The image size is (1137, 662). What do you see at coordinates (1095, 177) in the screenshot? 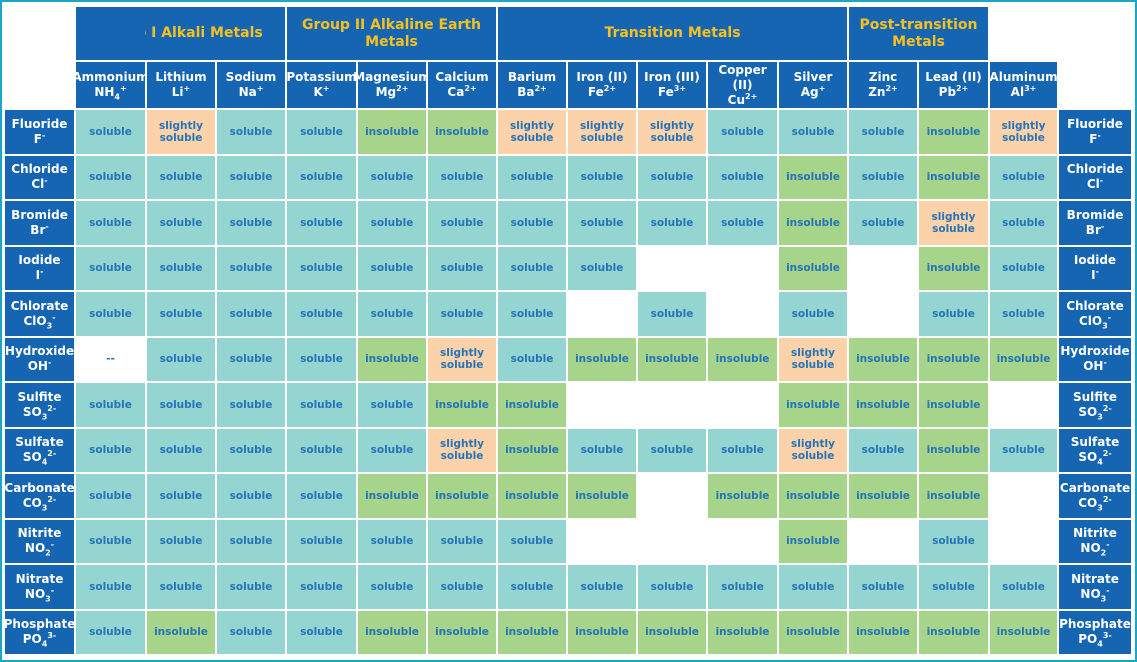
I see `anion-header-right: Chloride Cl-` at bounding box center [1095, 177].